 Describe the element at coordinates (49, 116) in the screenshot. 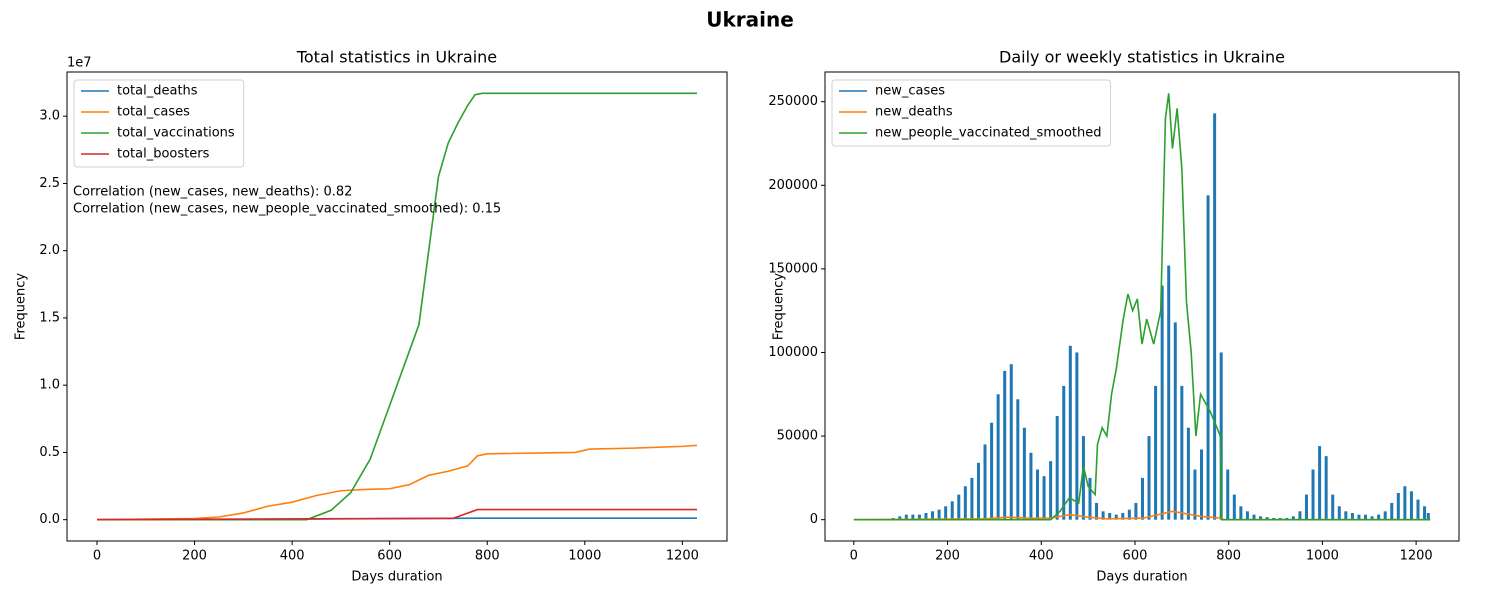

I see `y-tick-label: 3.0` at that location.